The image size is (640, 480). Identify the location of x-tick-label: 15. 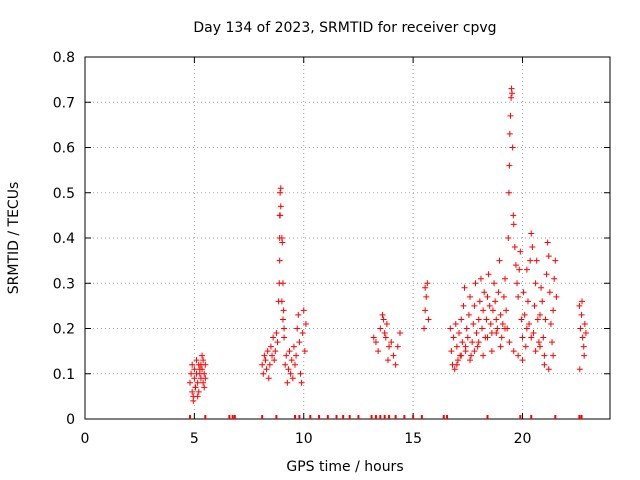
(413, 439).